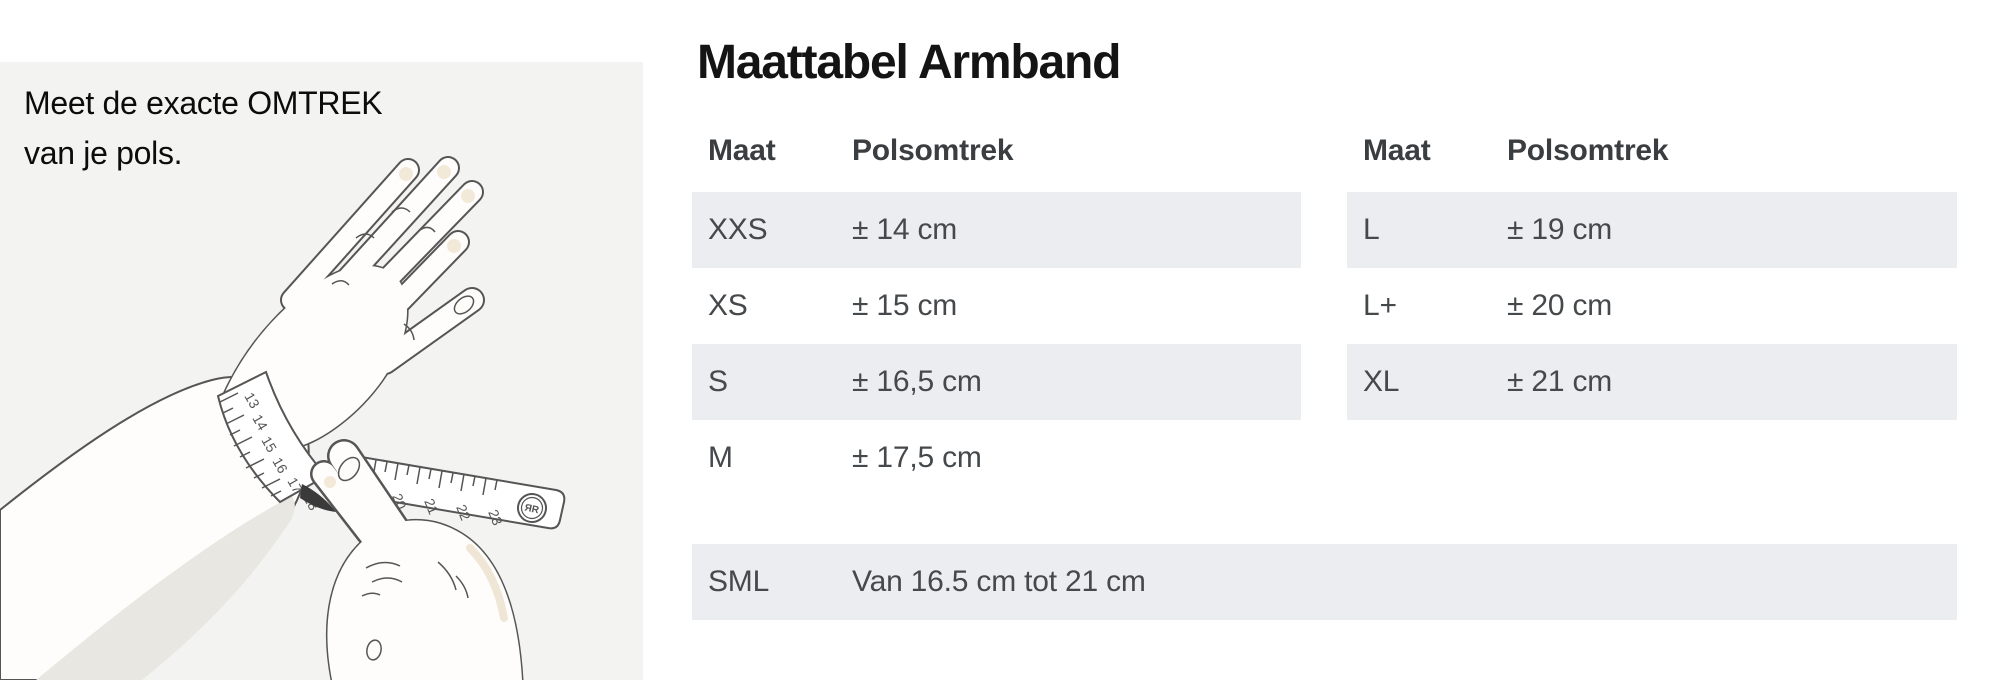  I want to click on size-label: SML, so click(739, 581).